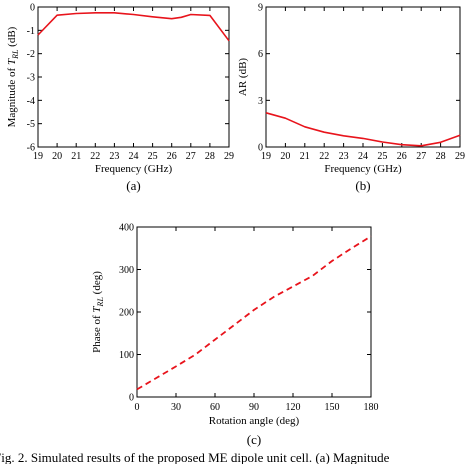 The width and height of the screenshot is (474, 464). I want to click on y-tick-label: -1, so click(31, 31).